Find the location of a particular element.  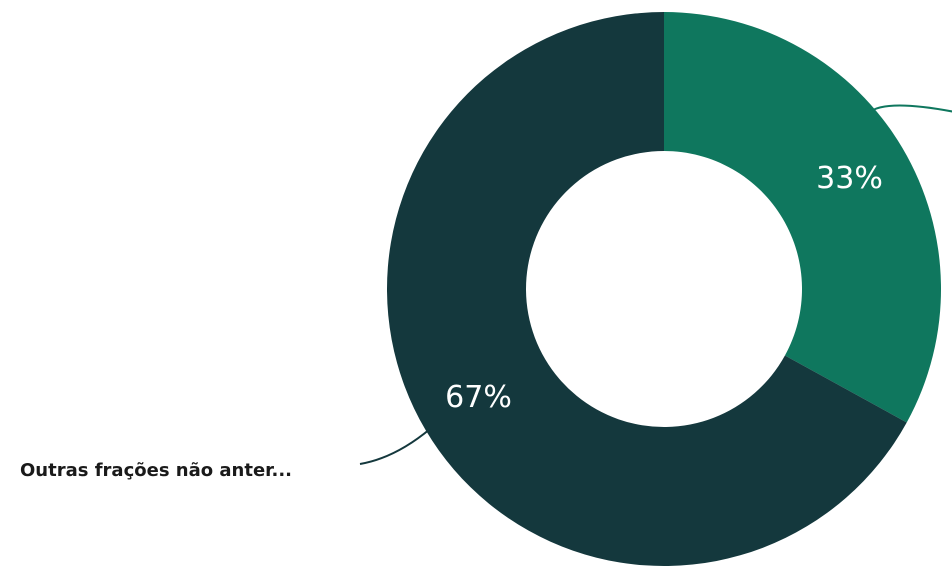

slice-value-label-0: 33% is located at coordinates (849, 178).